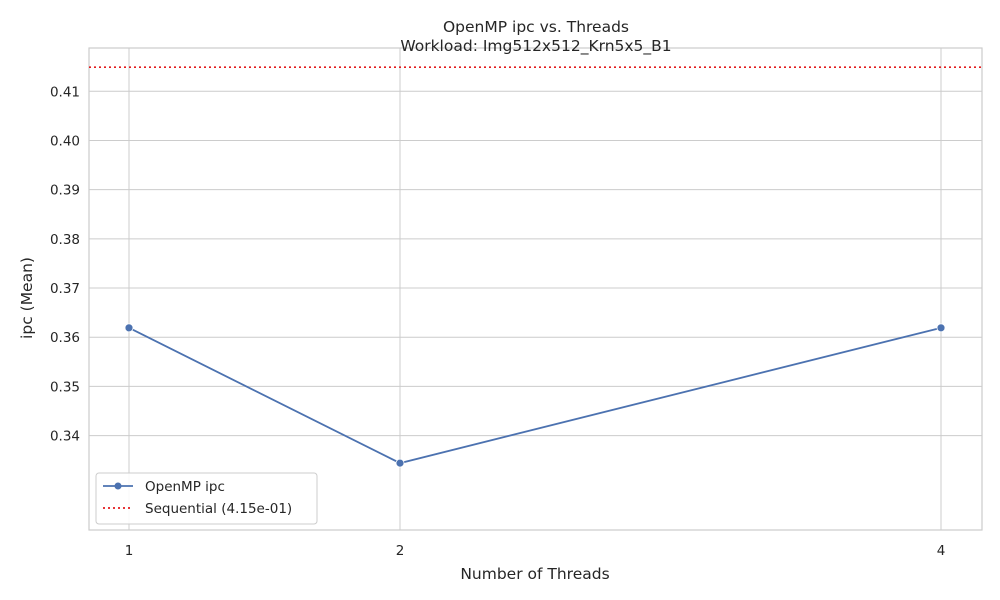 The height and width of the screenshot is (600, 1000). I want to click on y-axis-label: ipc (Mean), so click(27, 298).